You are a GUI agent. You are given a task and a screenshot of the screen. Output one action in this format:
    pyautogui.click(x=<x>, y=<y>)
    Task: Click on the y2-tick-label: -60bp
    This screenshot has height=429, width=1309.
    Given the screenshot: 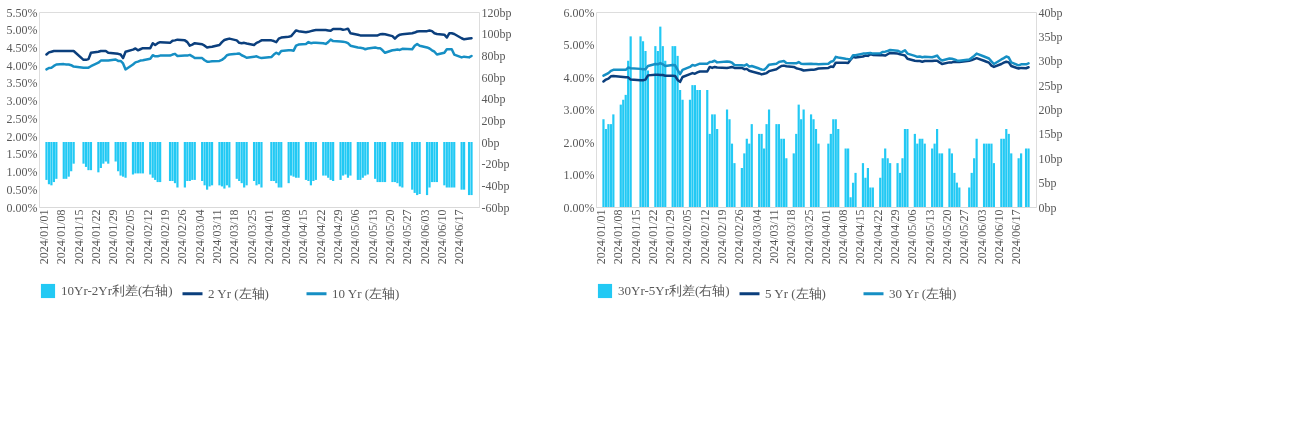 What is the action you would take?
    pyautogui.click(x=495, y=207)
    